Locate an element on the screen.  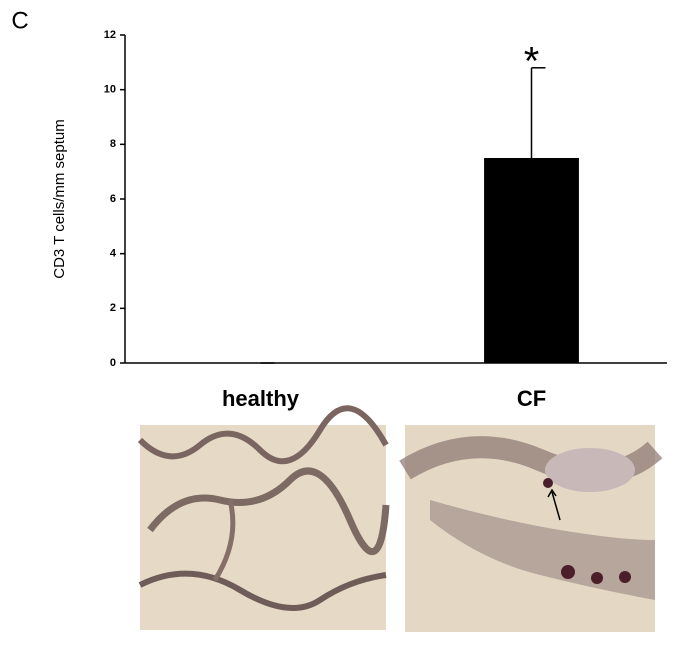
y-tick-label: 8 is located at coordinates (113, 144).